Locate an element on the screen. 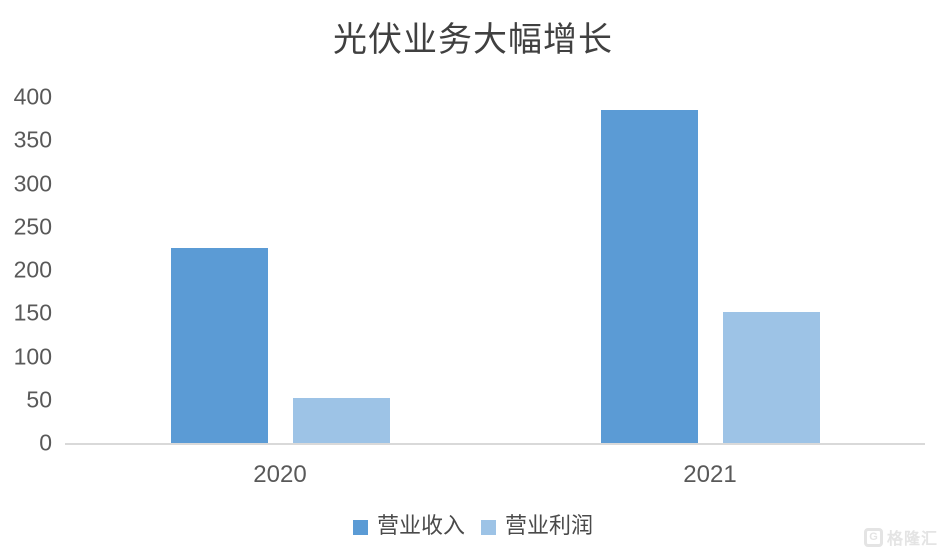  bar-series1-2021 is located at coordinates (649, 276).